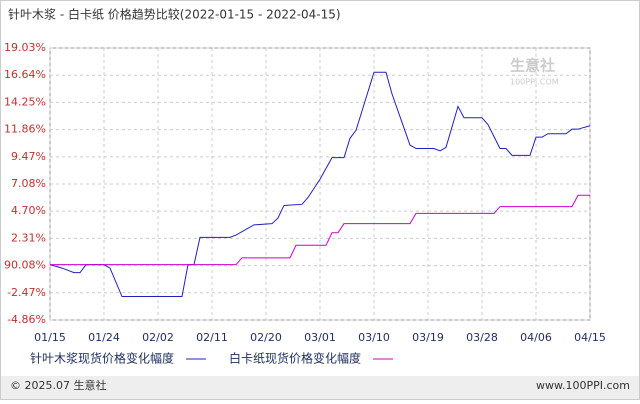 The image size is (640, 404). What do you see at coordinates (58, 385) in the screenshot?
I see `footer-left: © 2025.07 生意社` at bounding box center [58, 385].